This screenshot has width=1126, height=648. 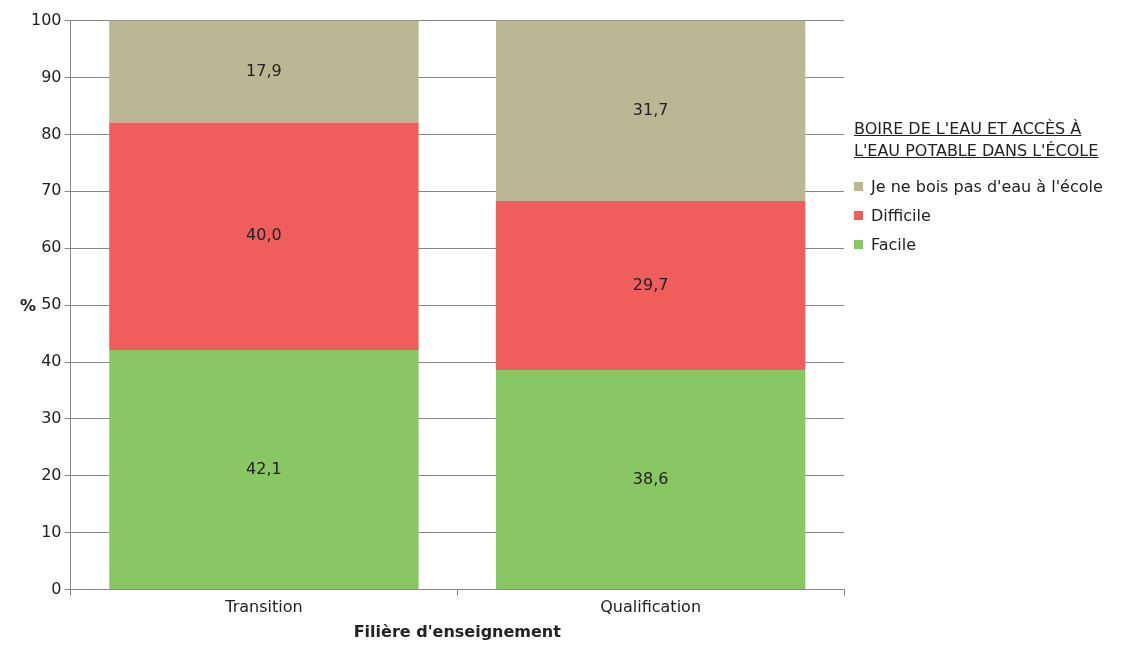 What do you see at coordinates (51, 190) in the screenshot?
I see `y-tick-label: 70` at bounding box center [51, 190].